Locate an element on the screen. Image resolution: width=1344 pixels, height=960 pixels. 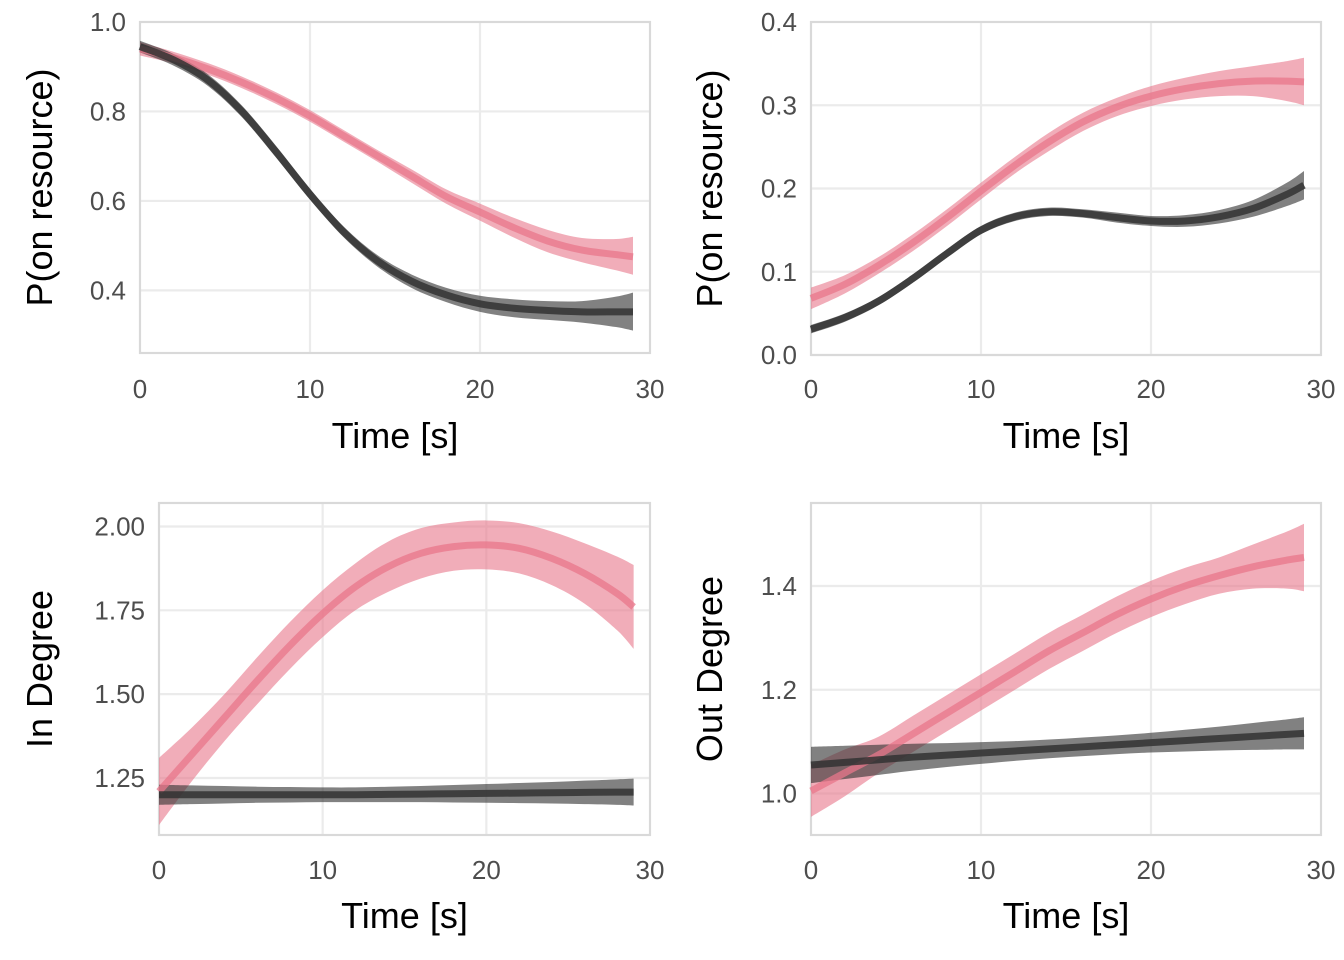
y-tick-label: 2.00 is located at coordinates (119, 526).